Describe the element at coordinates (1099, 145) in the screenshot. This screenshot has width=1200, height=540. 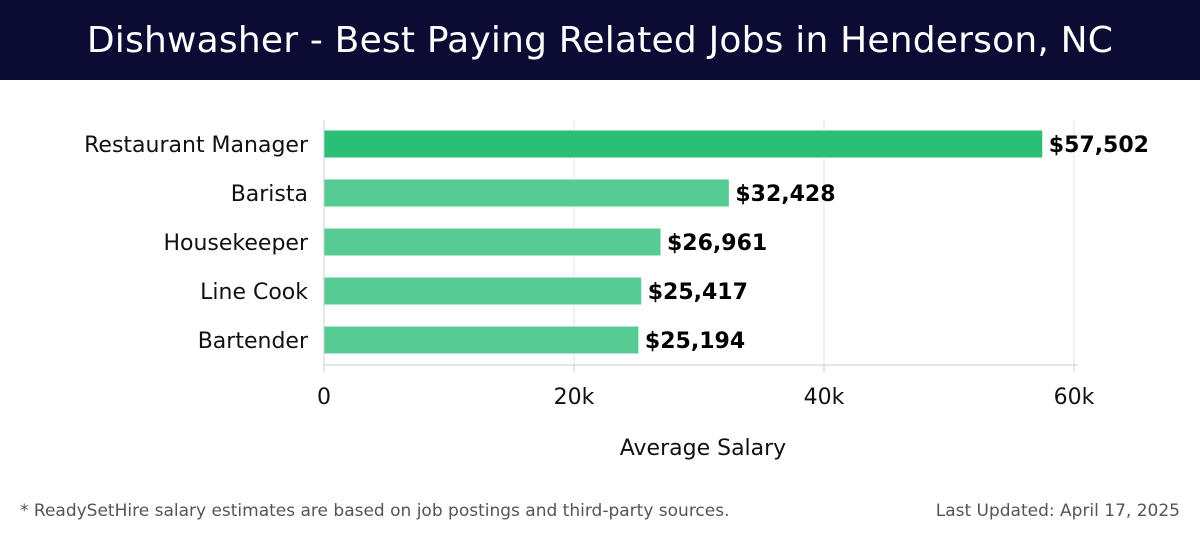
I see `value-label: $57,502` at that location.